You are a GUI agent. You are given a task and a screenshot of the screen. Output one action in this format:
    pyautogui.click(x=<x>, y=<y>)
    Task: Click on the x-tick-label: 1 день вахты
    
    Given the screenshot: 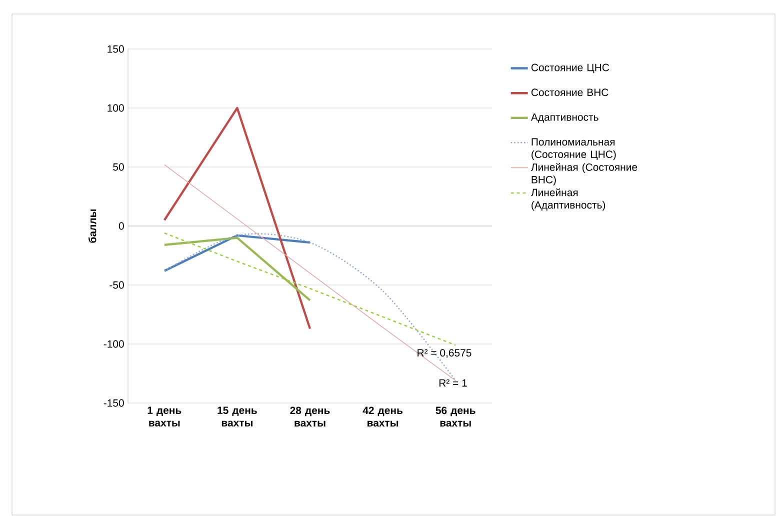 What is the action you would take?
    pyautogui.click(x=165, y=416)
    